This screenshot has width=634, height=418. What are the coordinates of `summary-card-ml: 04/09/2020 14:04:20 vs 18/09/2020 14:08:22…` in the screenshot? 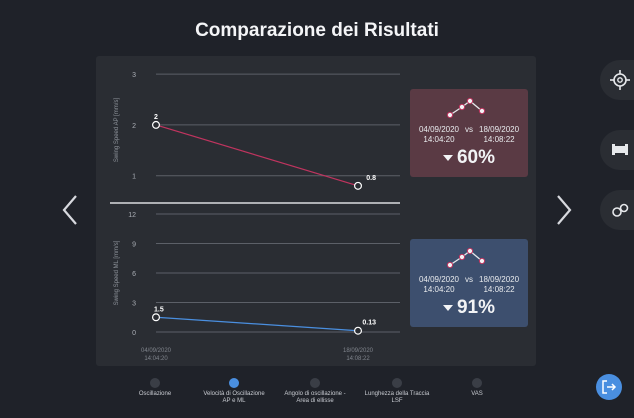 It's located at (469, 283).